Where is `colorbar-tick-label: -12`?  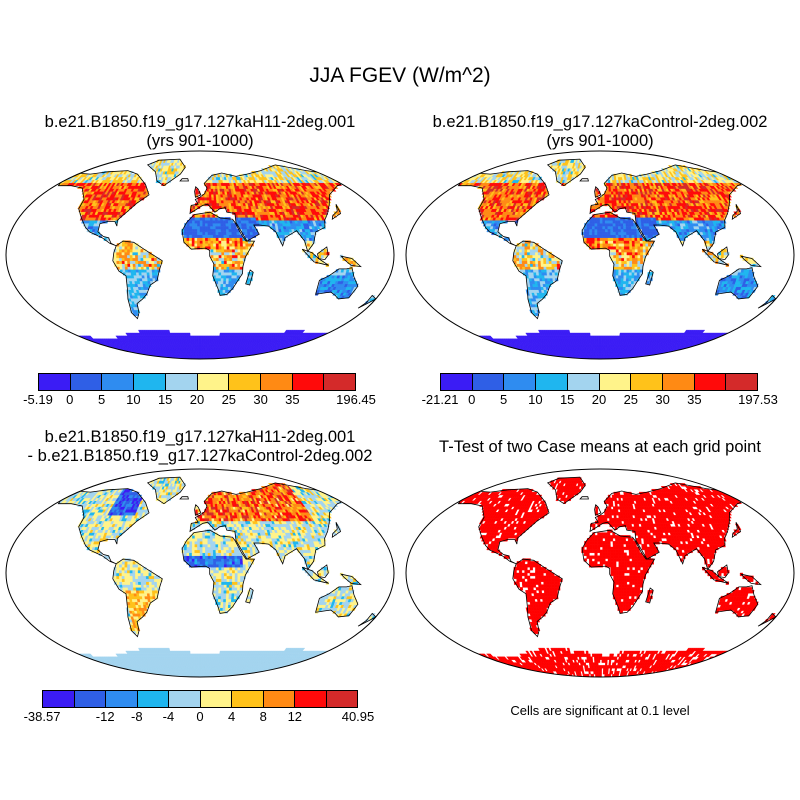 colorbar-tick-label: -12 is located at coordinates (105, 716).